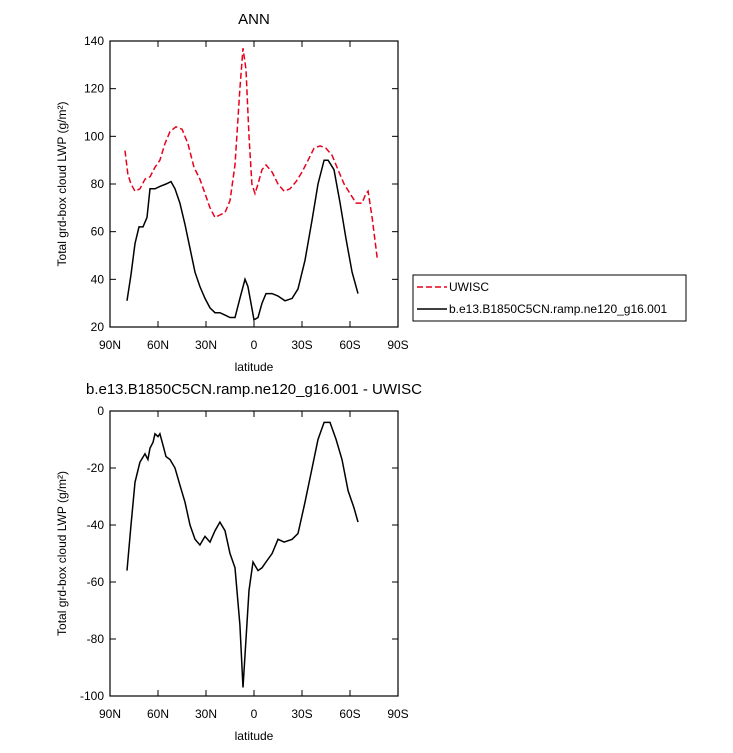 The image size is (733, 753). I want to click on legend-label: b.e13.B1850C5CN.ramp.ne120_g16.001, so click(558, 309).